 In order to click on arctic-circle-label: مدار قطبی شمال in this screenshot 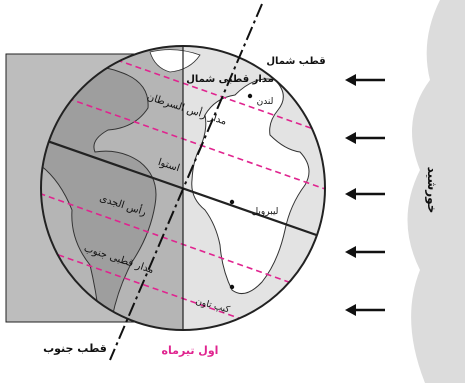, I will do `click(230, 79)`.